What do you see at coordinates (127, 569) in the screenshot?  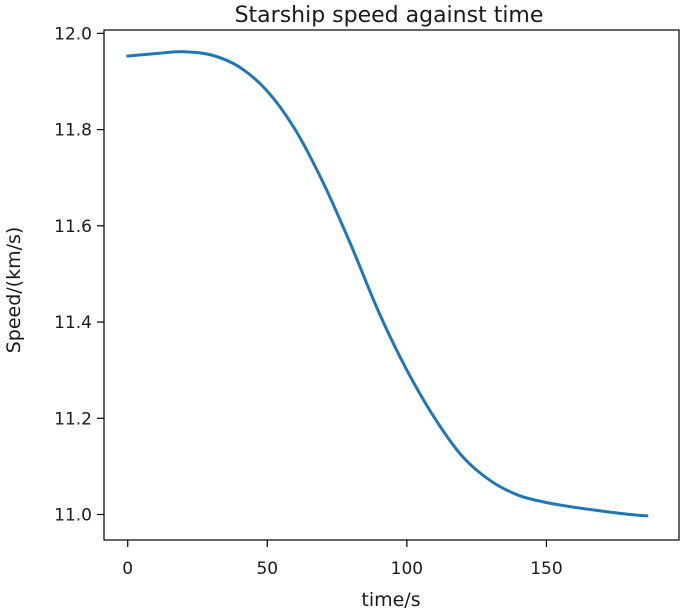 I see `x-tick-label: 0` at bounding box center [127, 569].